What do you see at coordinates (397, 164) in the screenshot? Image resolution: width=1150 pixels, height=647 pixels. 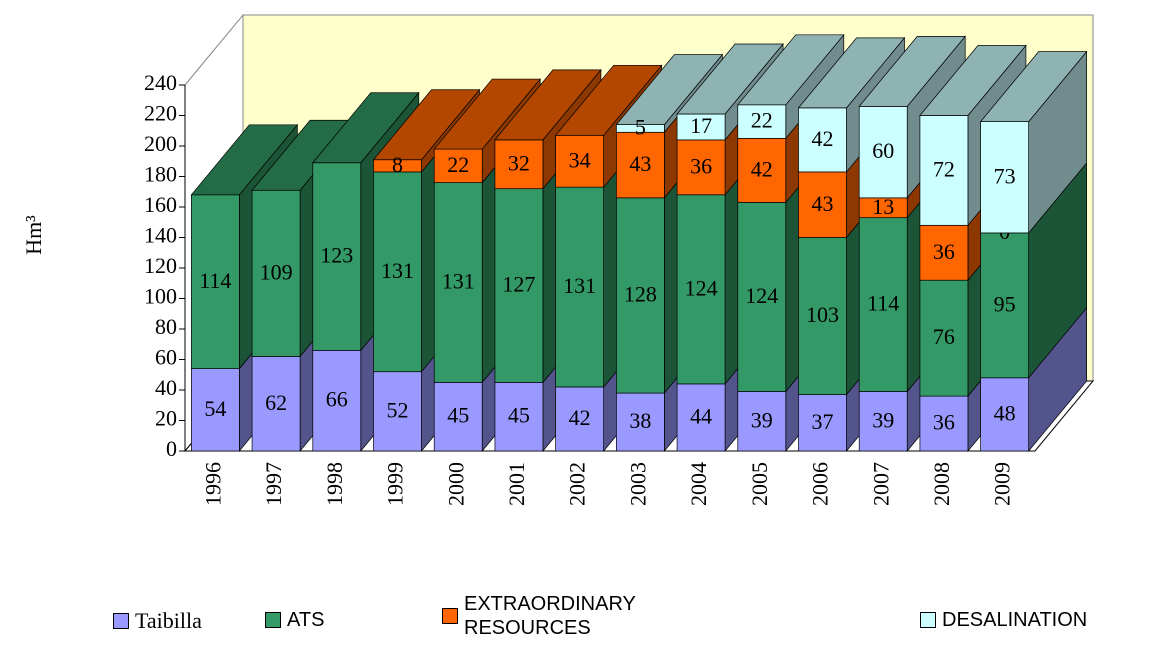 I see `value-label: 8` at bounding box center [397, 164].